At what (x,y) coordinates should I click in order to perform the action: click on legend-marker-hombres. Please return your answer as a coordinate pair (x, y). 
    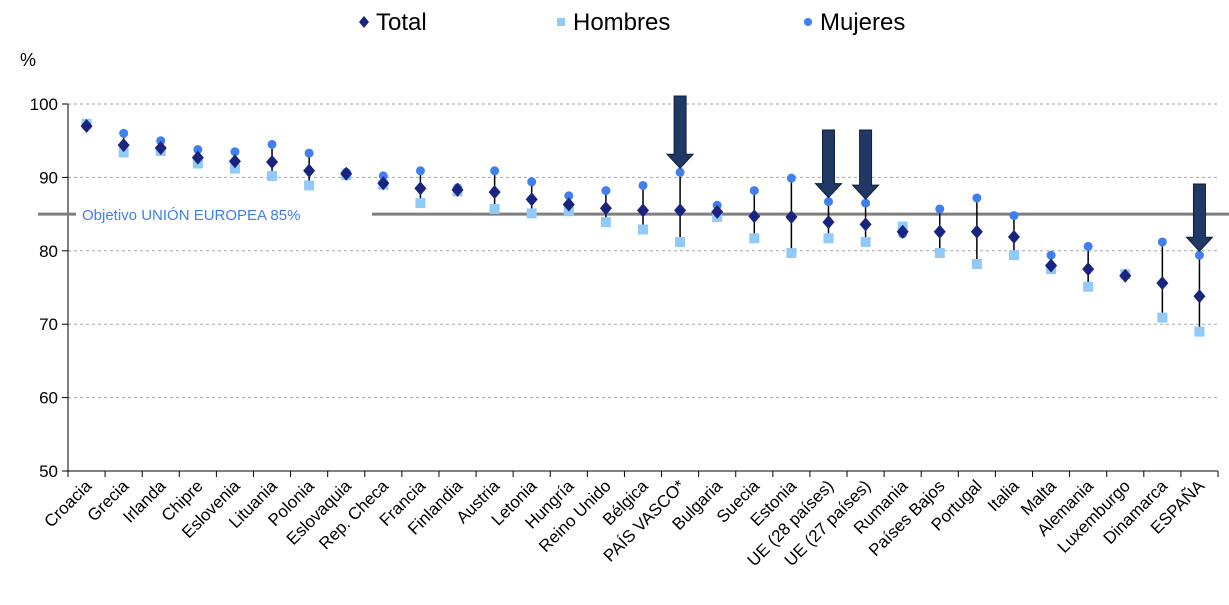
    Looking at the image, I should click on (561, 22).